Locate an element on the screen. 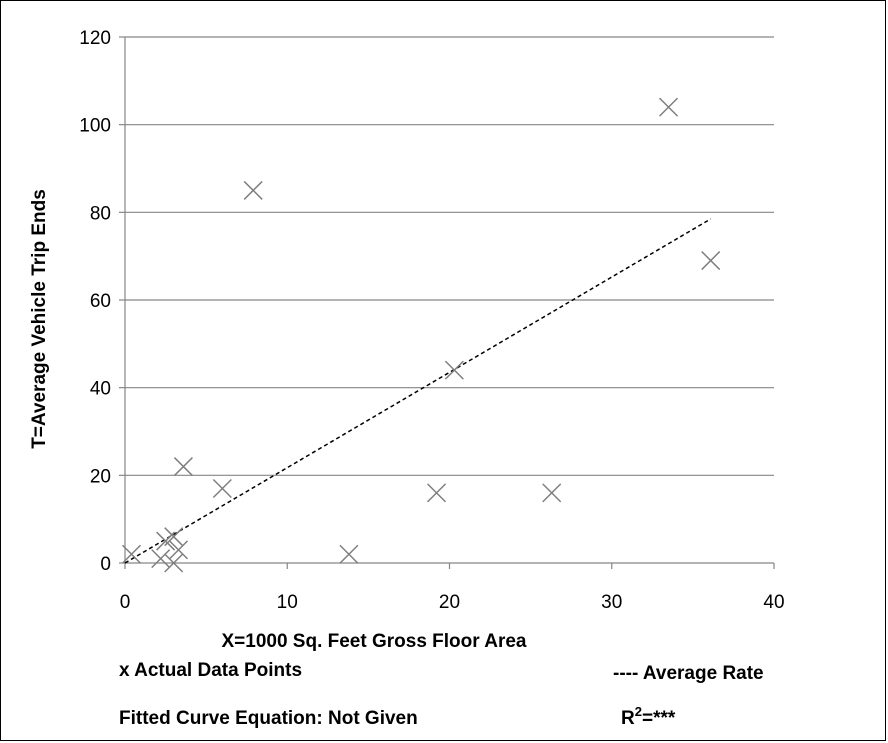  legend-fitted-curve: Fitted Curve Equation: Not Given is located at coordinates (268, 718).